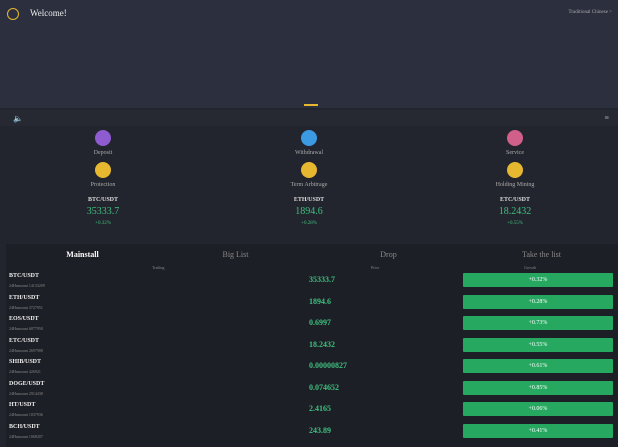 This screenshot has height=447, width=618. Describe the element at coordinates (320, 430) in the screenshot. I see `price: 243.89` at that location.